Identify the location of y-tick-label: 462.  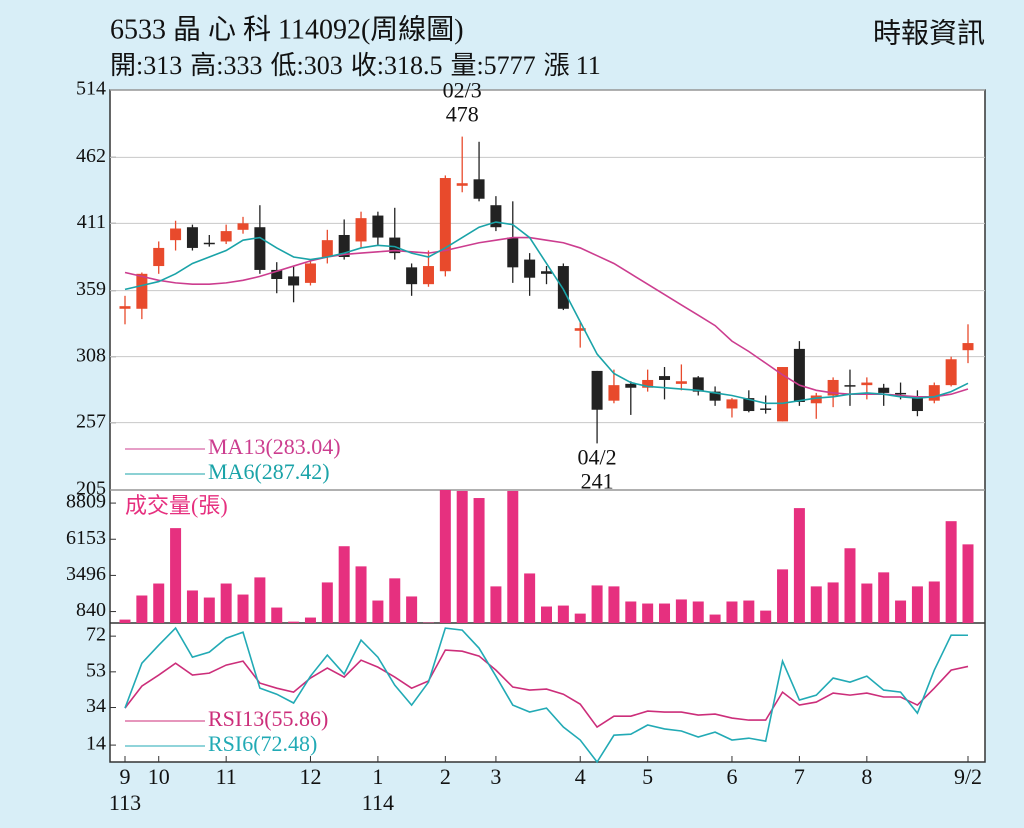
(91, 156).